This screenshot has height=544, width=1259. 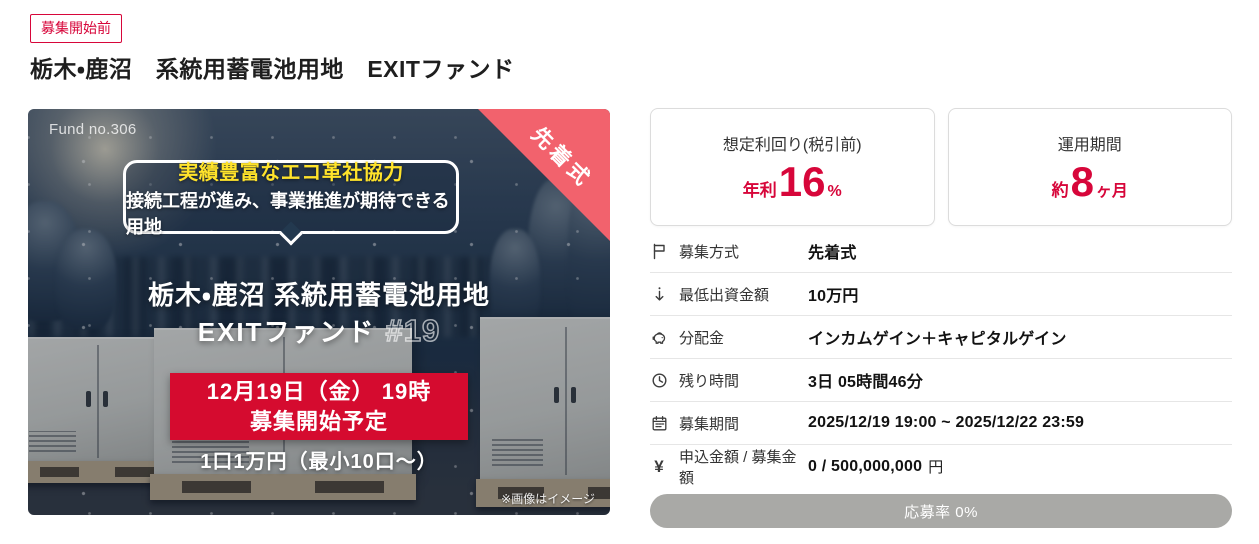 What do you see at coordinates (659, 380) in the screenshot?
I see `clock-icon` at bounding box center [659, 380].